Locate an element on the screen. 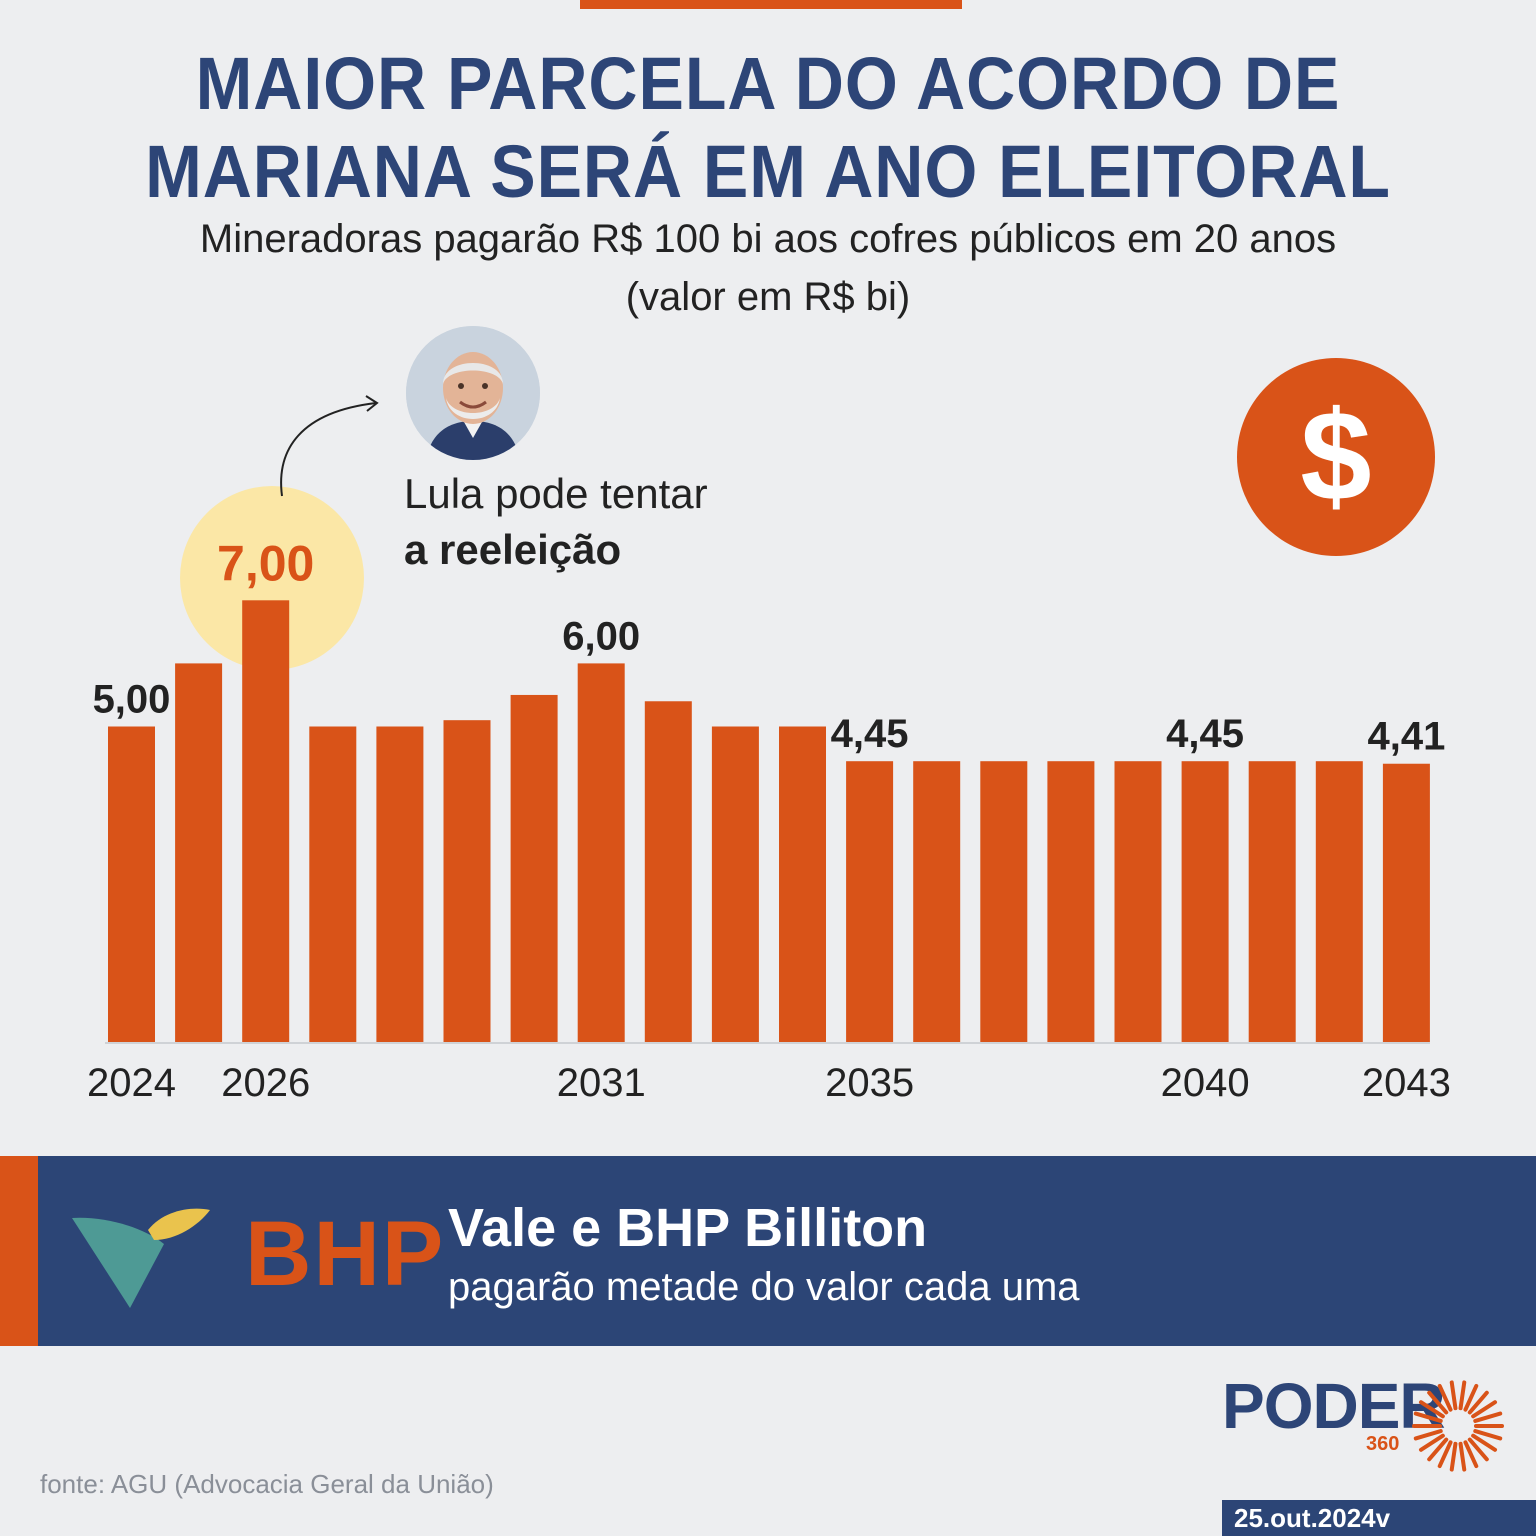 Image resolution: width=1536 pixels, height=1536 pixels. portrait-illustration is located at coordinates (473, 393).